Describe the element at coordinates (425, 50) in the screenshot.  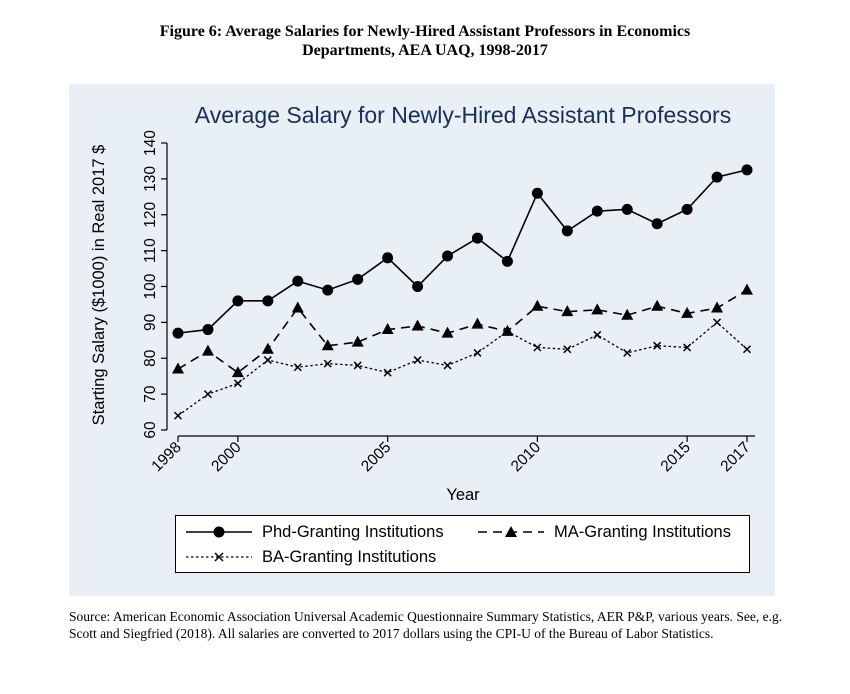
I see `figure-caption-line2: Departments, AEA UAQ, 1998-2017` at that location.